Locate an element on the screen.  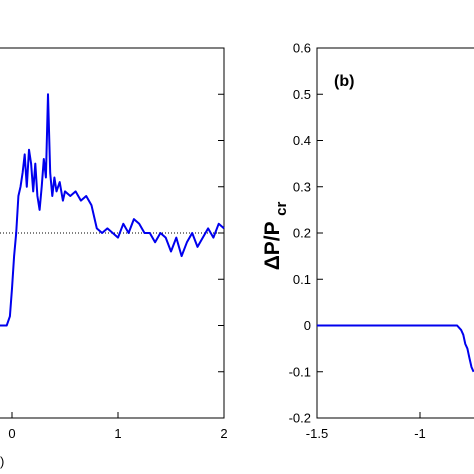
panel-b-y-tick-label: 0.3 is located at coordinates (302, 186).